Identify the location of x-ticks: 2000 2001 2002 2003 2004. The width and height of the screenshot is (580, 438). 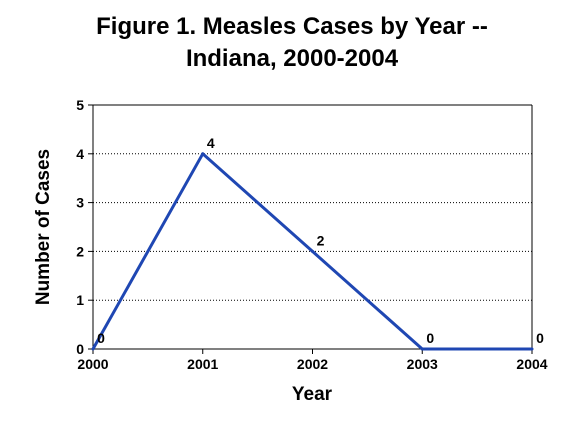
(312, 360).